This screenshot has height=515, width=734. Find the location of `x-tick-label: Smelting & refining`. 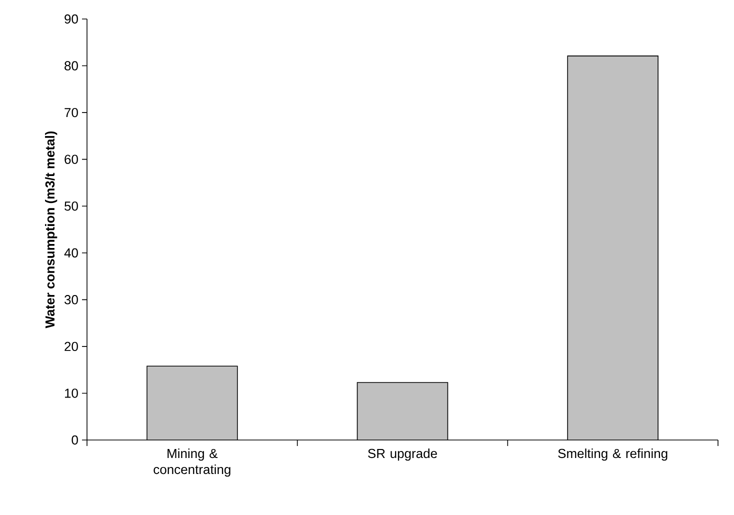

x-tick-label: Smelting & refining is located at coordinates (613, 454).